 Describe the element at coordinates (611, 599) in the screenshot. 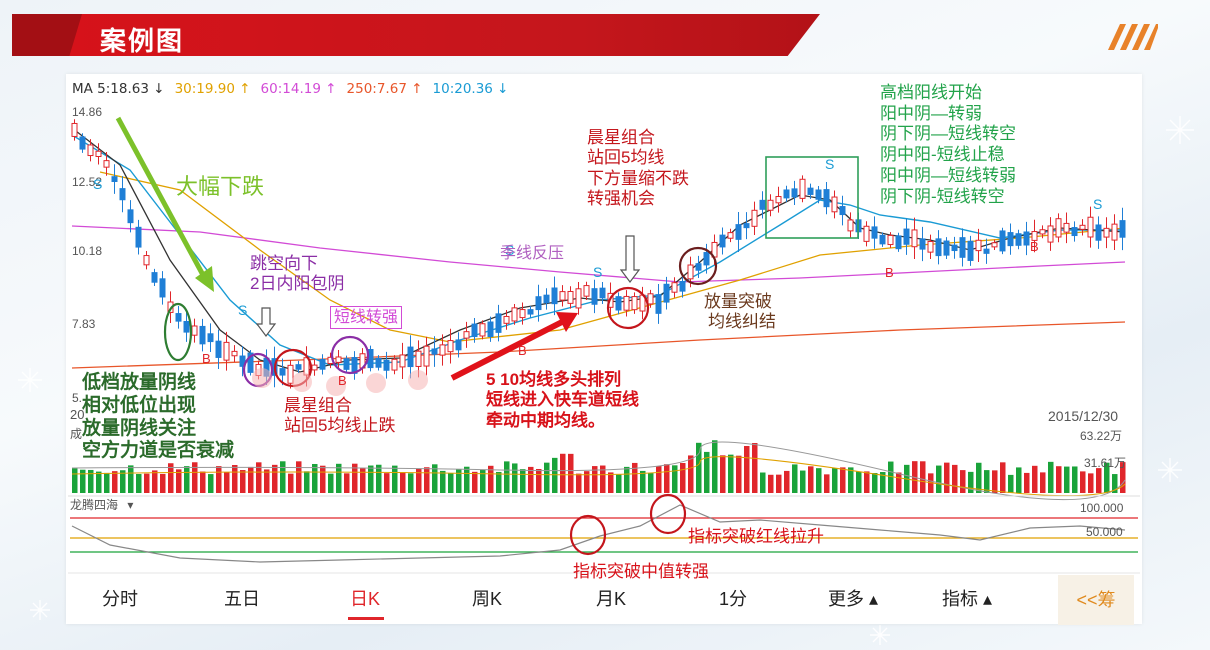

I see `tab-monthly-k: 月K` at that location.